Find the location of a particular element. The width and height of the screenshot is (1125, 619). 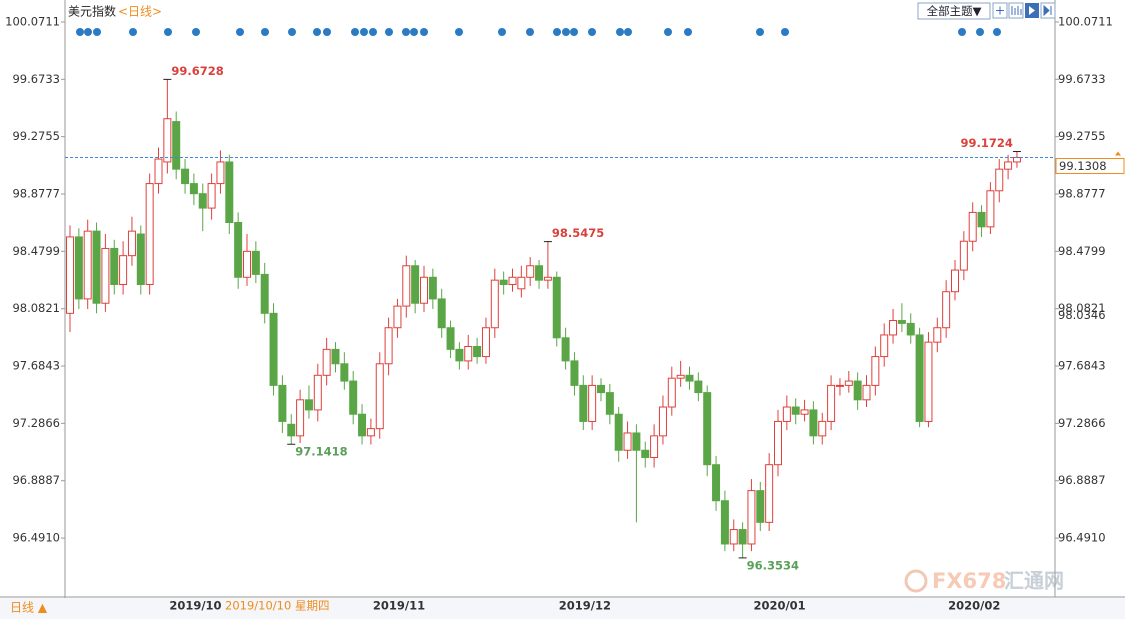

theme-button: 全部主题▼ is located at coordinates (954, 11).